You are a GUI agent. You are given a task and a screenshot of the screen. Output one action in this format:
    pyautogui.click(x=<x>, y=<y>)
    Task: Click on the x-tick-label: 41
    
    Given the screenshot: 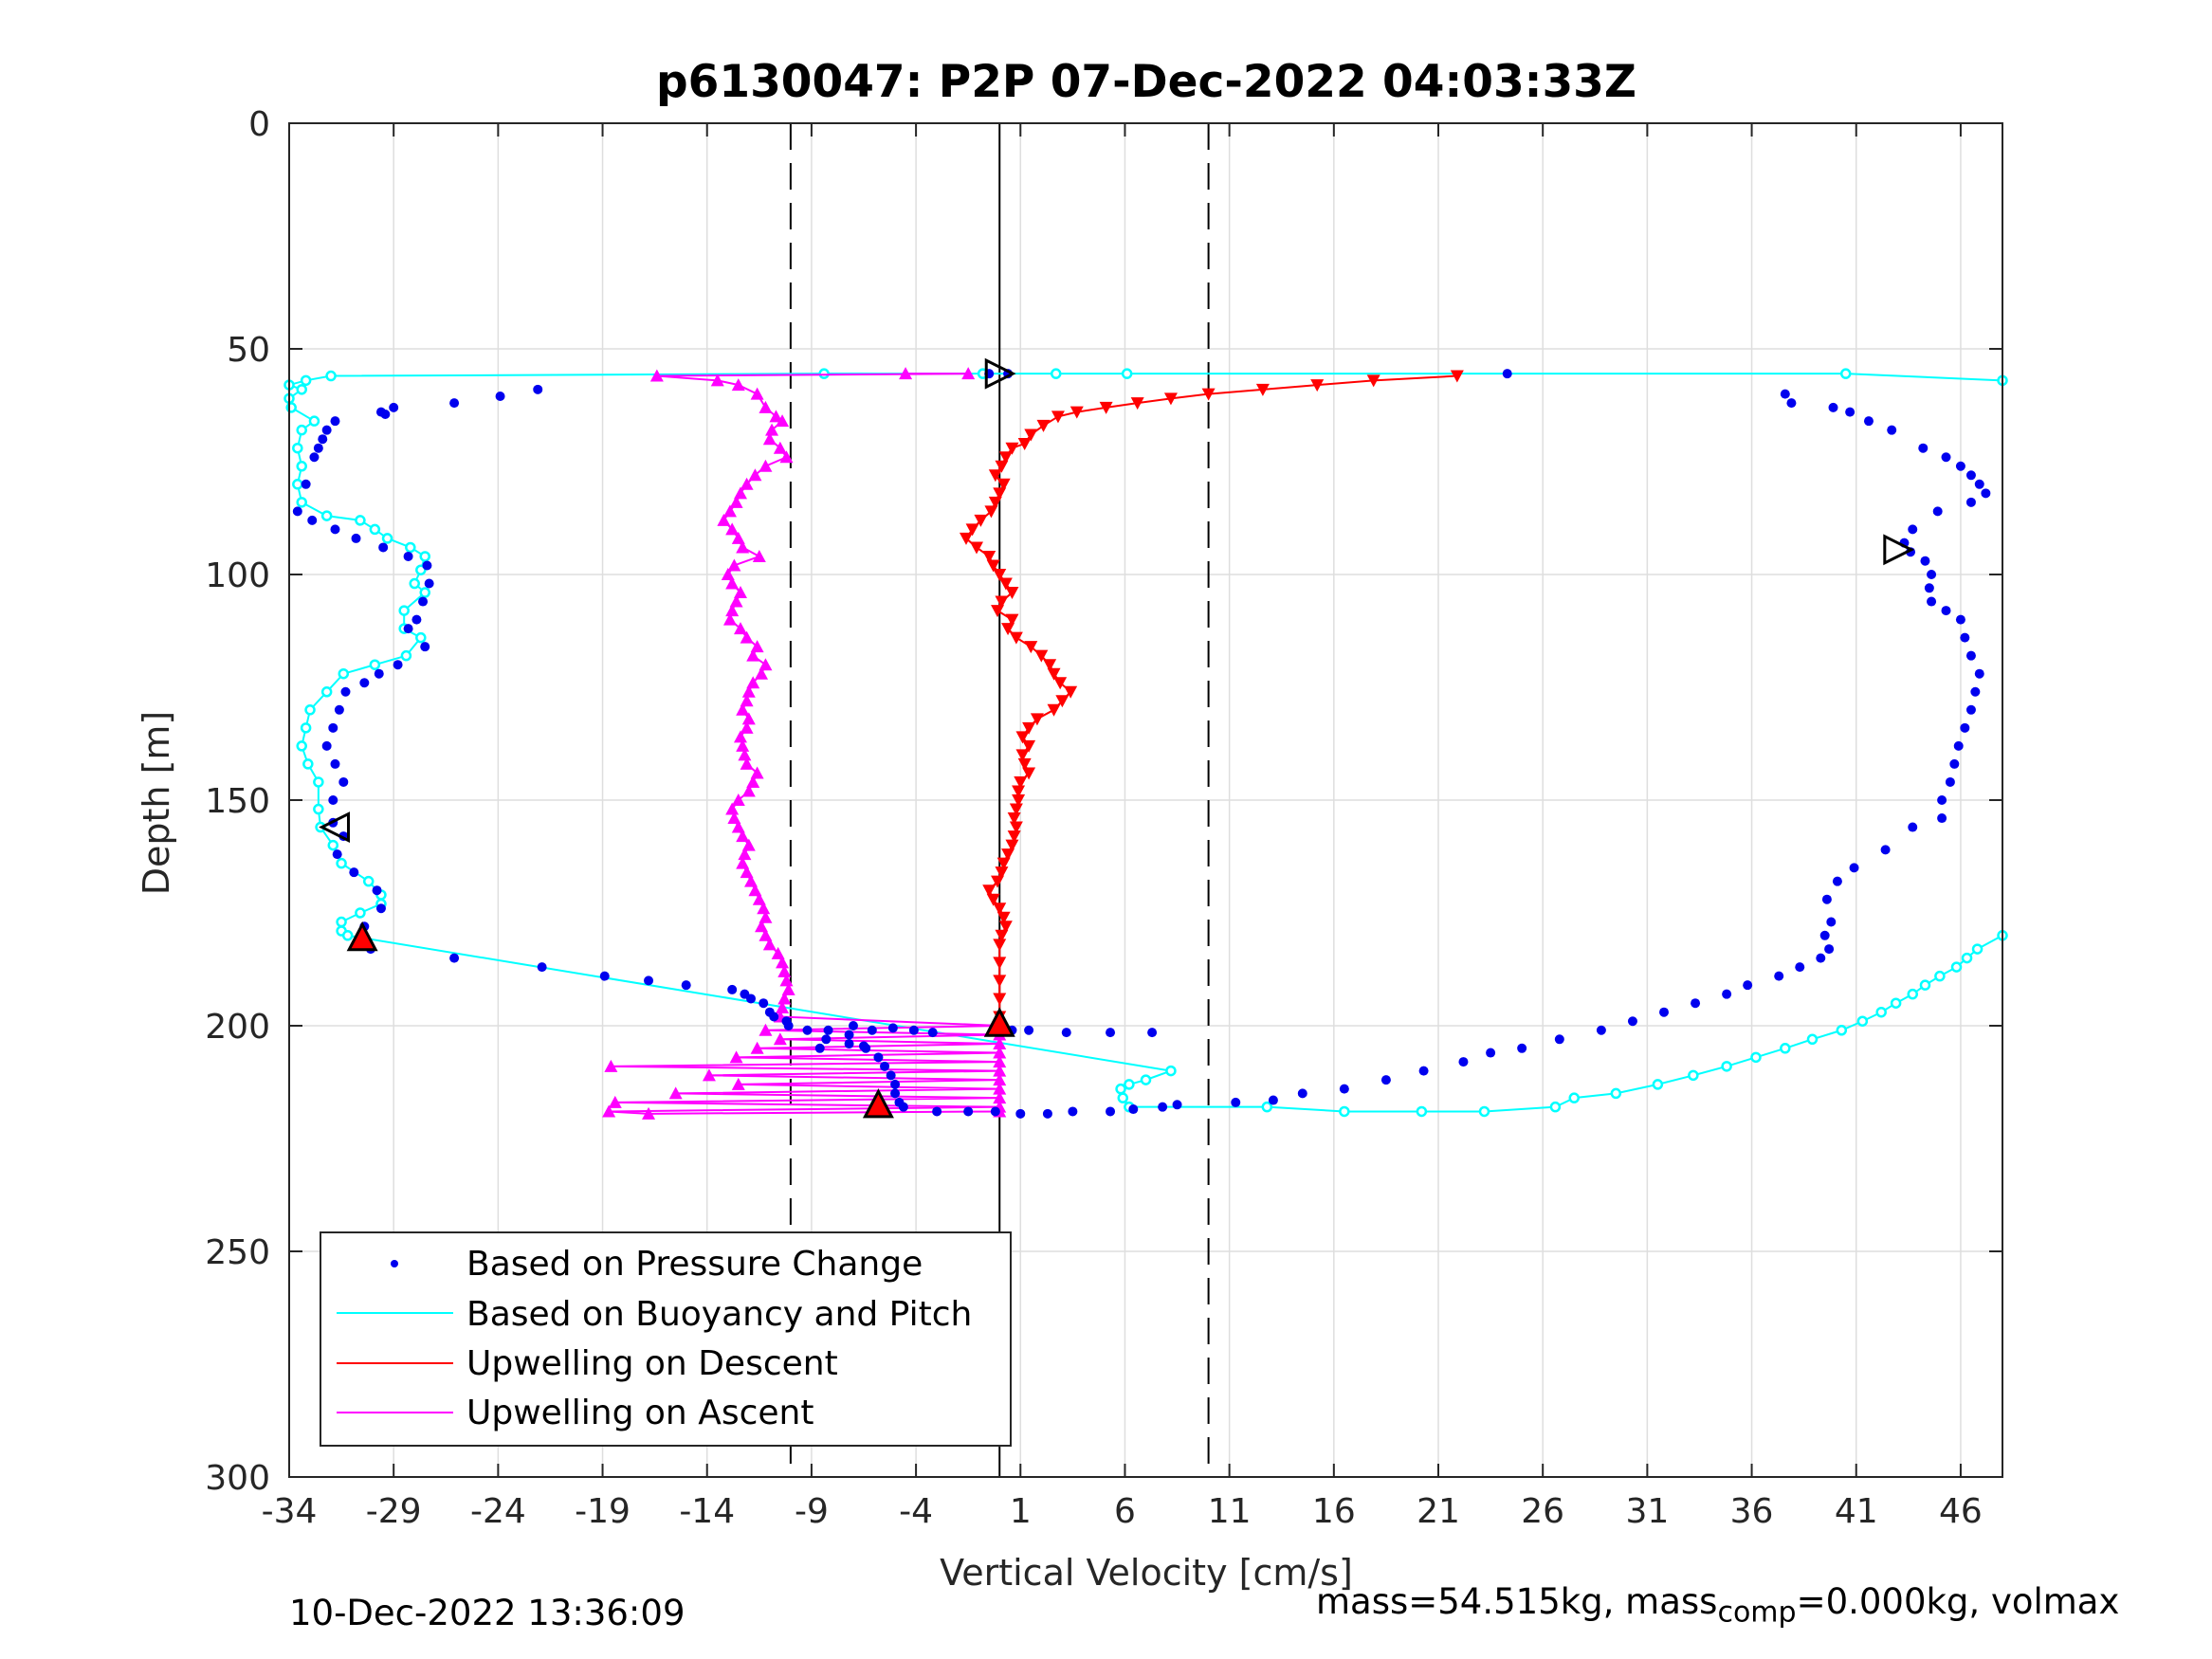 What is the action you would take?
    pyautogui.click(x=1856, y=1511)
    